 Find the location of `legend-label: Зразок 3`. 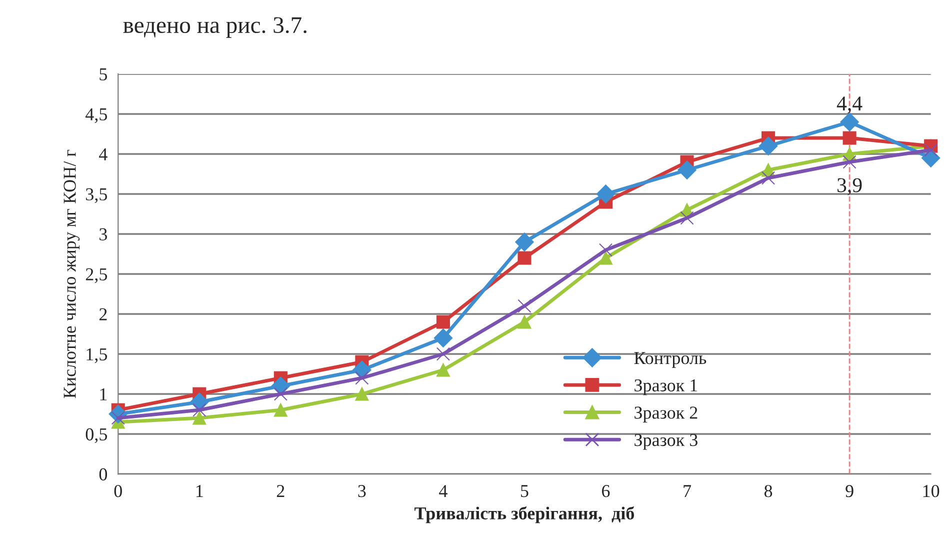

legend-label: Зразок 3 is located at coordinates (666, 442).